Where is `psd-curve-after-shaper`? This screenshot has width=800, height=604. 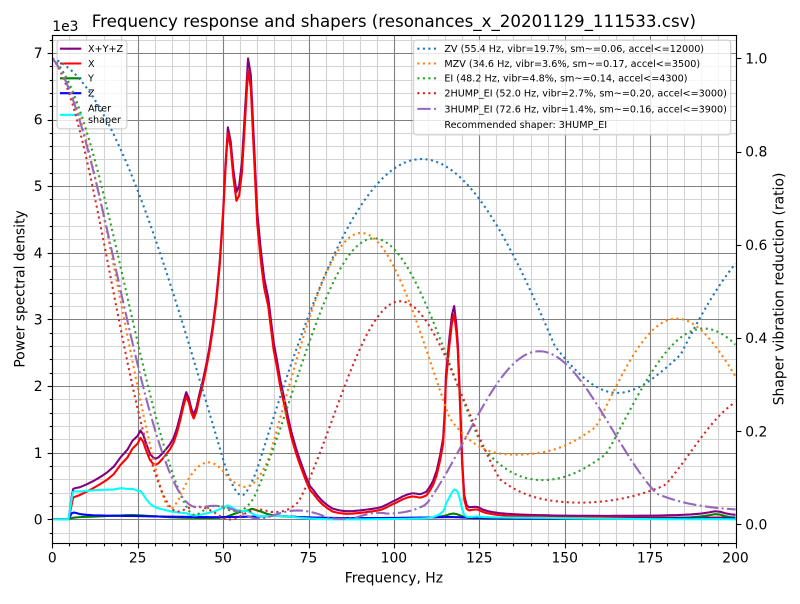 psd-curve-after-shaper is located at coordinates (394, 504).